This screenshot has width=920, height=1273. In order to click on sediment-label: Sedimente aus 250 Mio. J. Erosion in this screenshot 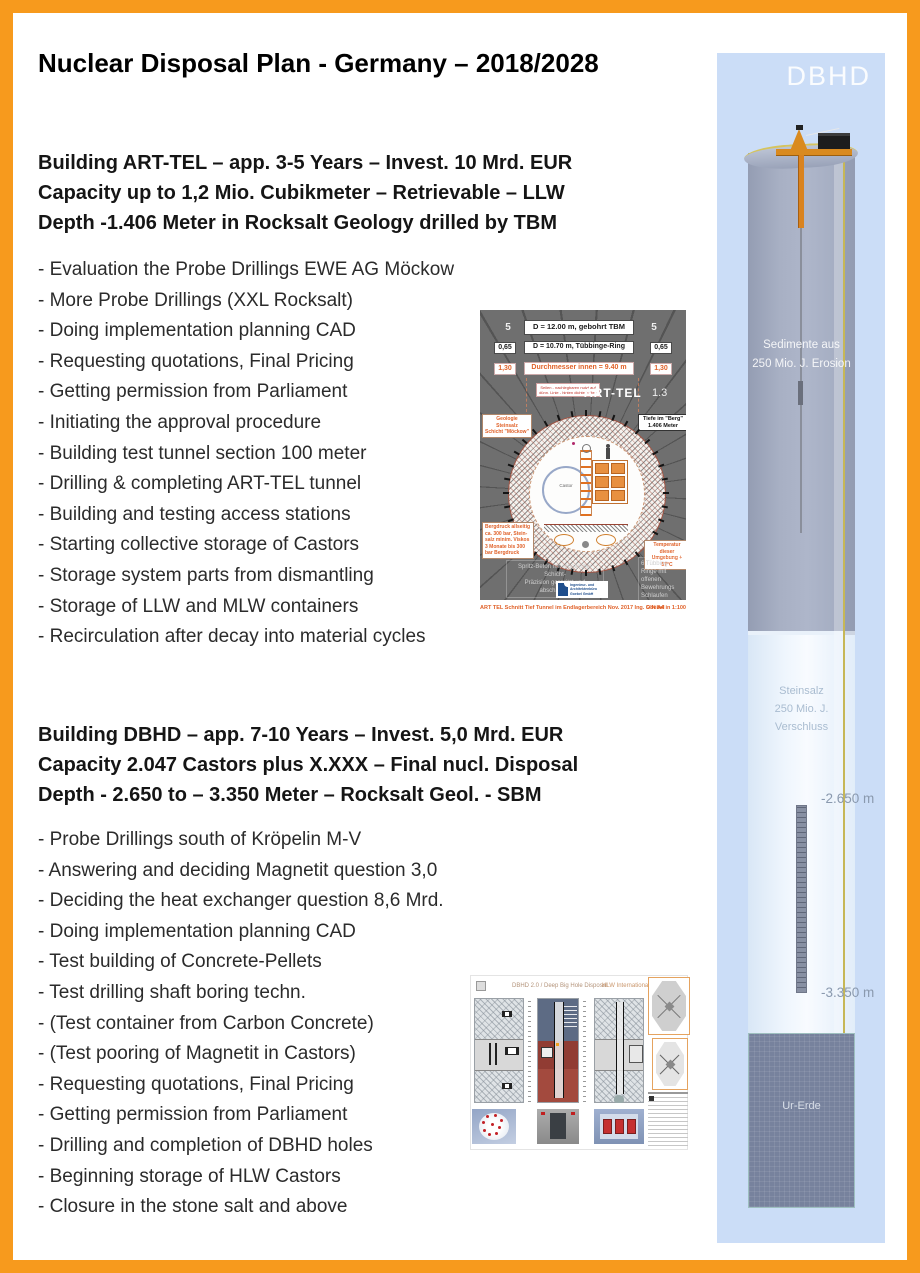, I will do `click(801, 354)`.